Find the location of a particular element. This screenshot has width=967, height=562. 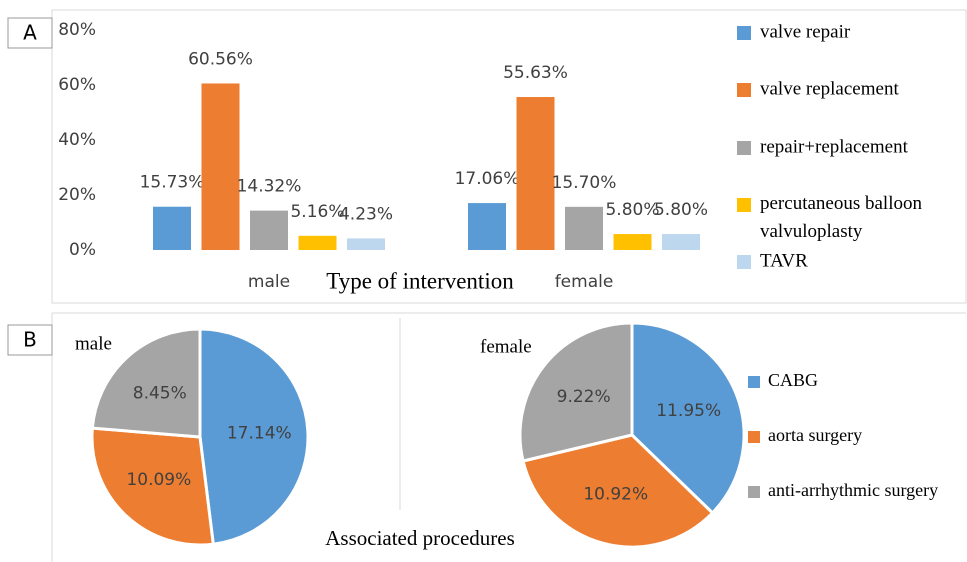

y-tick-label: 60% is located at coordinates (77, 85).